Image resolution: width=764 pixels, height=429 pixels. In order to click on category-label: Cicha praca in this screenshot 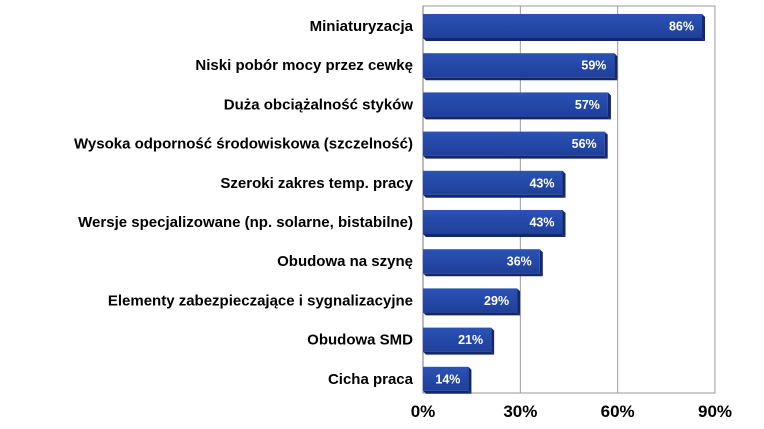, I will do `click(371, 379)`.